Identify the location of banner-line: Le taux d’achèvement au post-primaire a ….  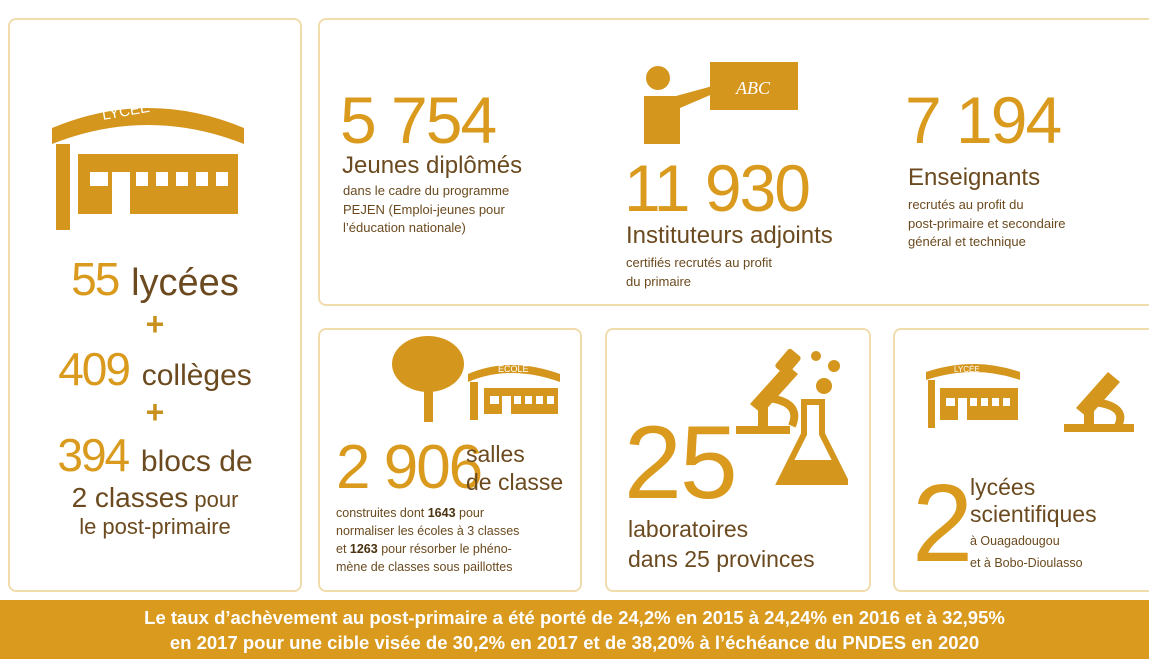
(574, 617).